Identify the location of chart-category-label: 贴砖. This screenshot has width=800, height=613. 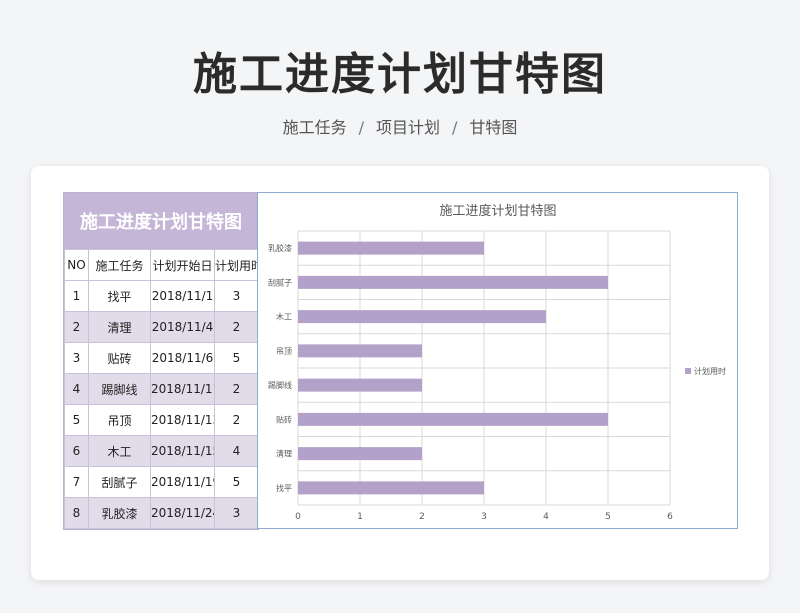
(284, 419).